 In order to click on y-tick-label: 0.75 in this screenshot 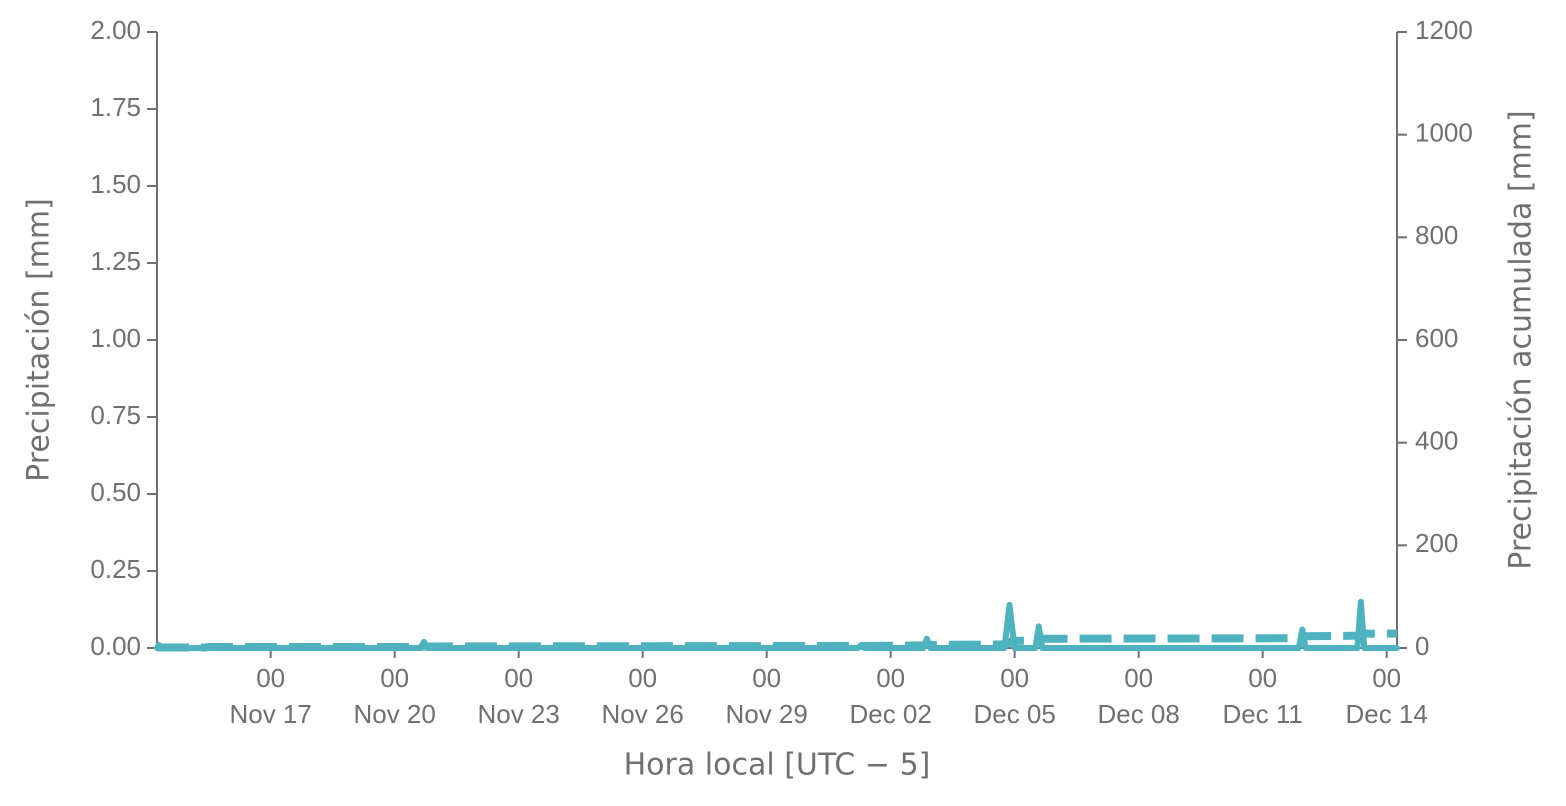, I will do `click(115, 415)`.